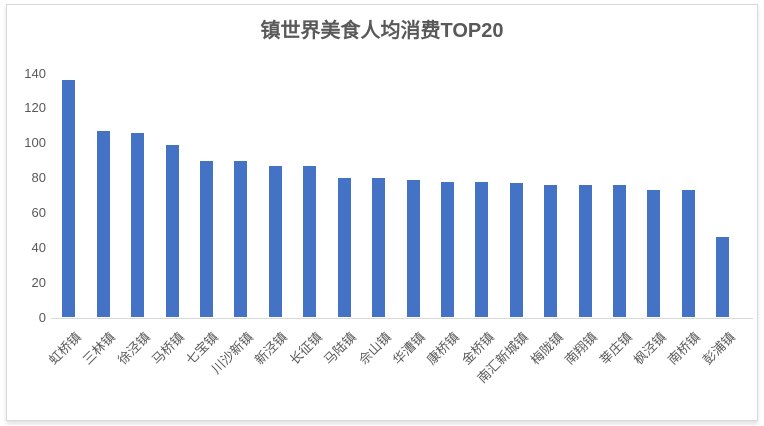 Image resolution: width=764 pixels, height=426 pixels. Describe the element at coordinates (382, 31) in the screenshot. I see `chart-title: 镇世界美食人均消费TOP20` at that location.